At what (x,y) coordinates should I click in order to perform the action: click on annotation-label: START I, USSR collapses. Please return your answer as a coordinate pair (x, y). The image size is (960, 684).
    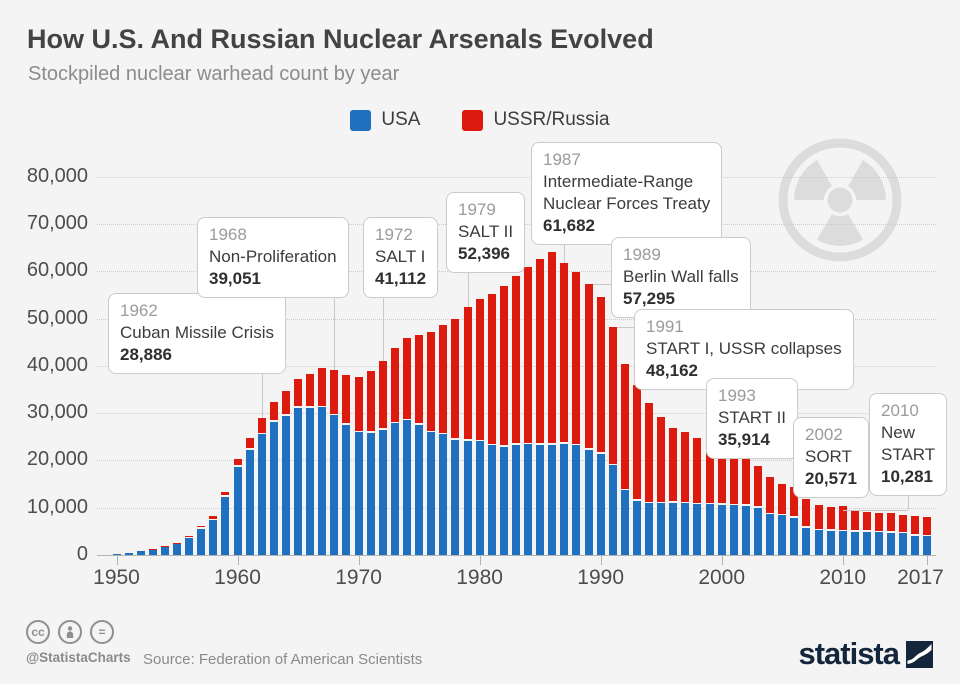
    Looking at the image, I should click on (744, 348).